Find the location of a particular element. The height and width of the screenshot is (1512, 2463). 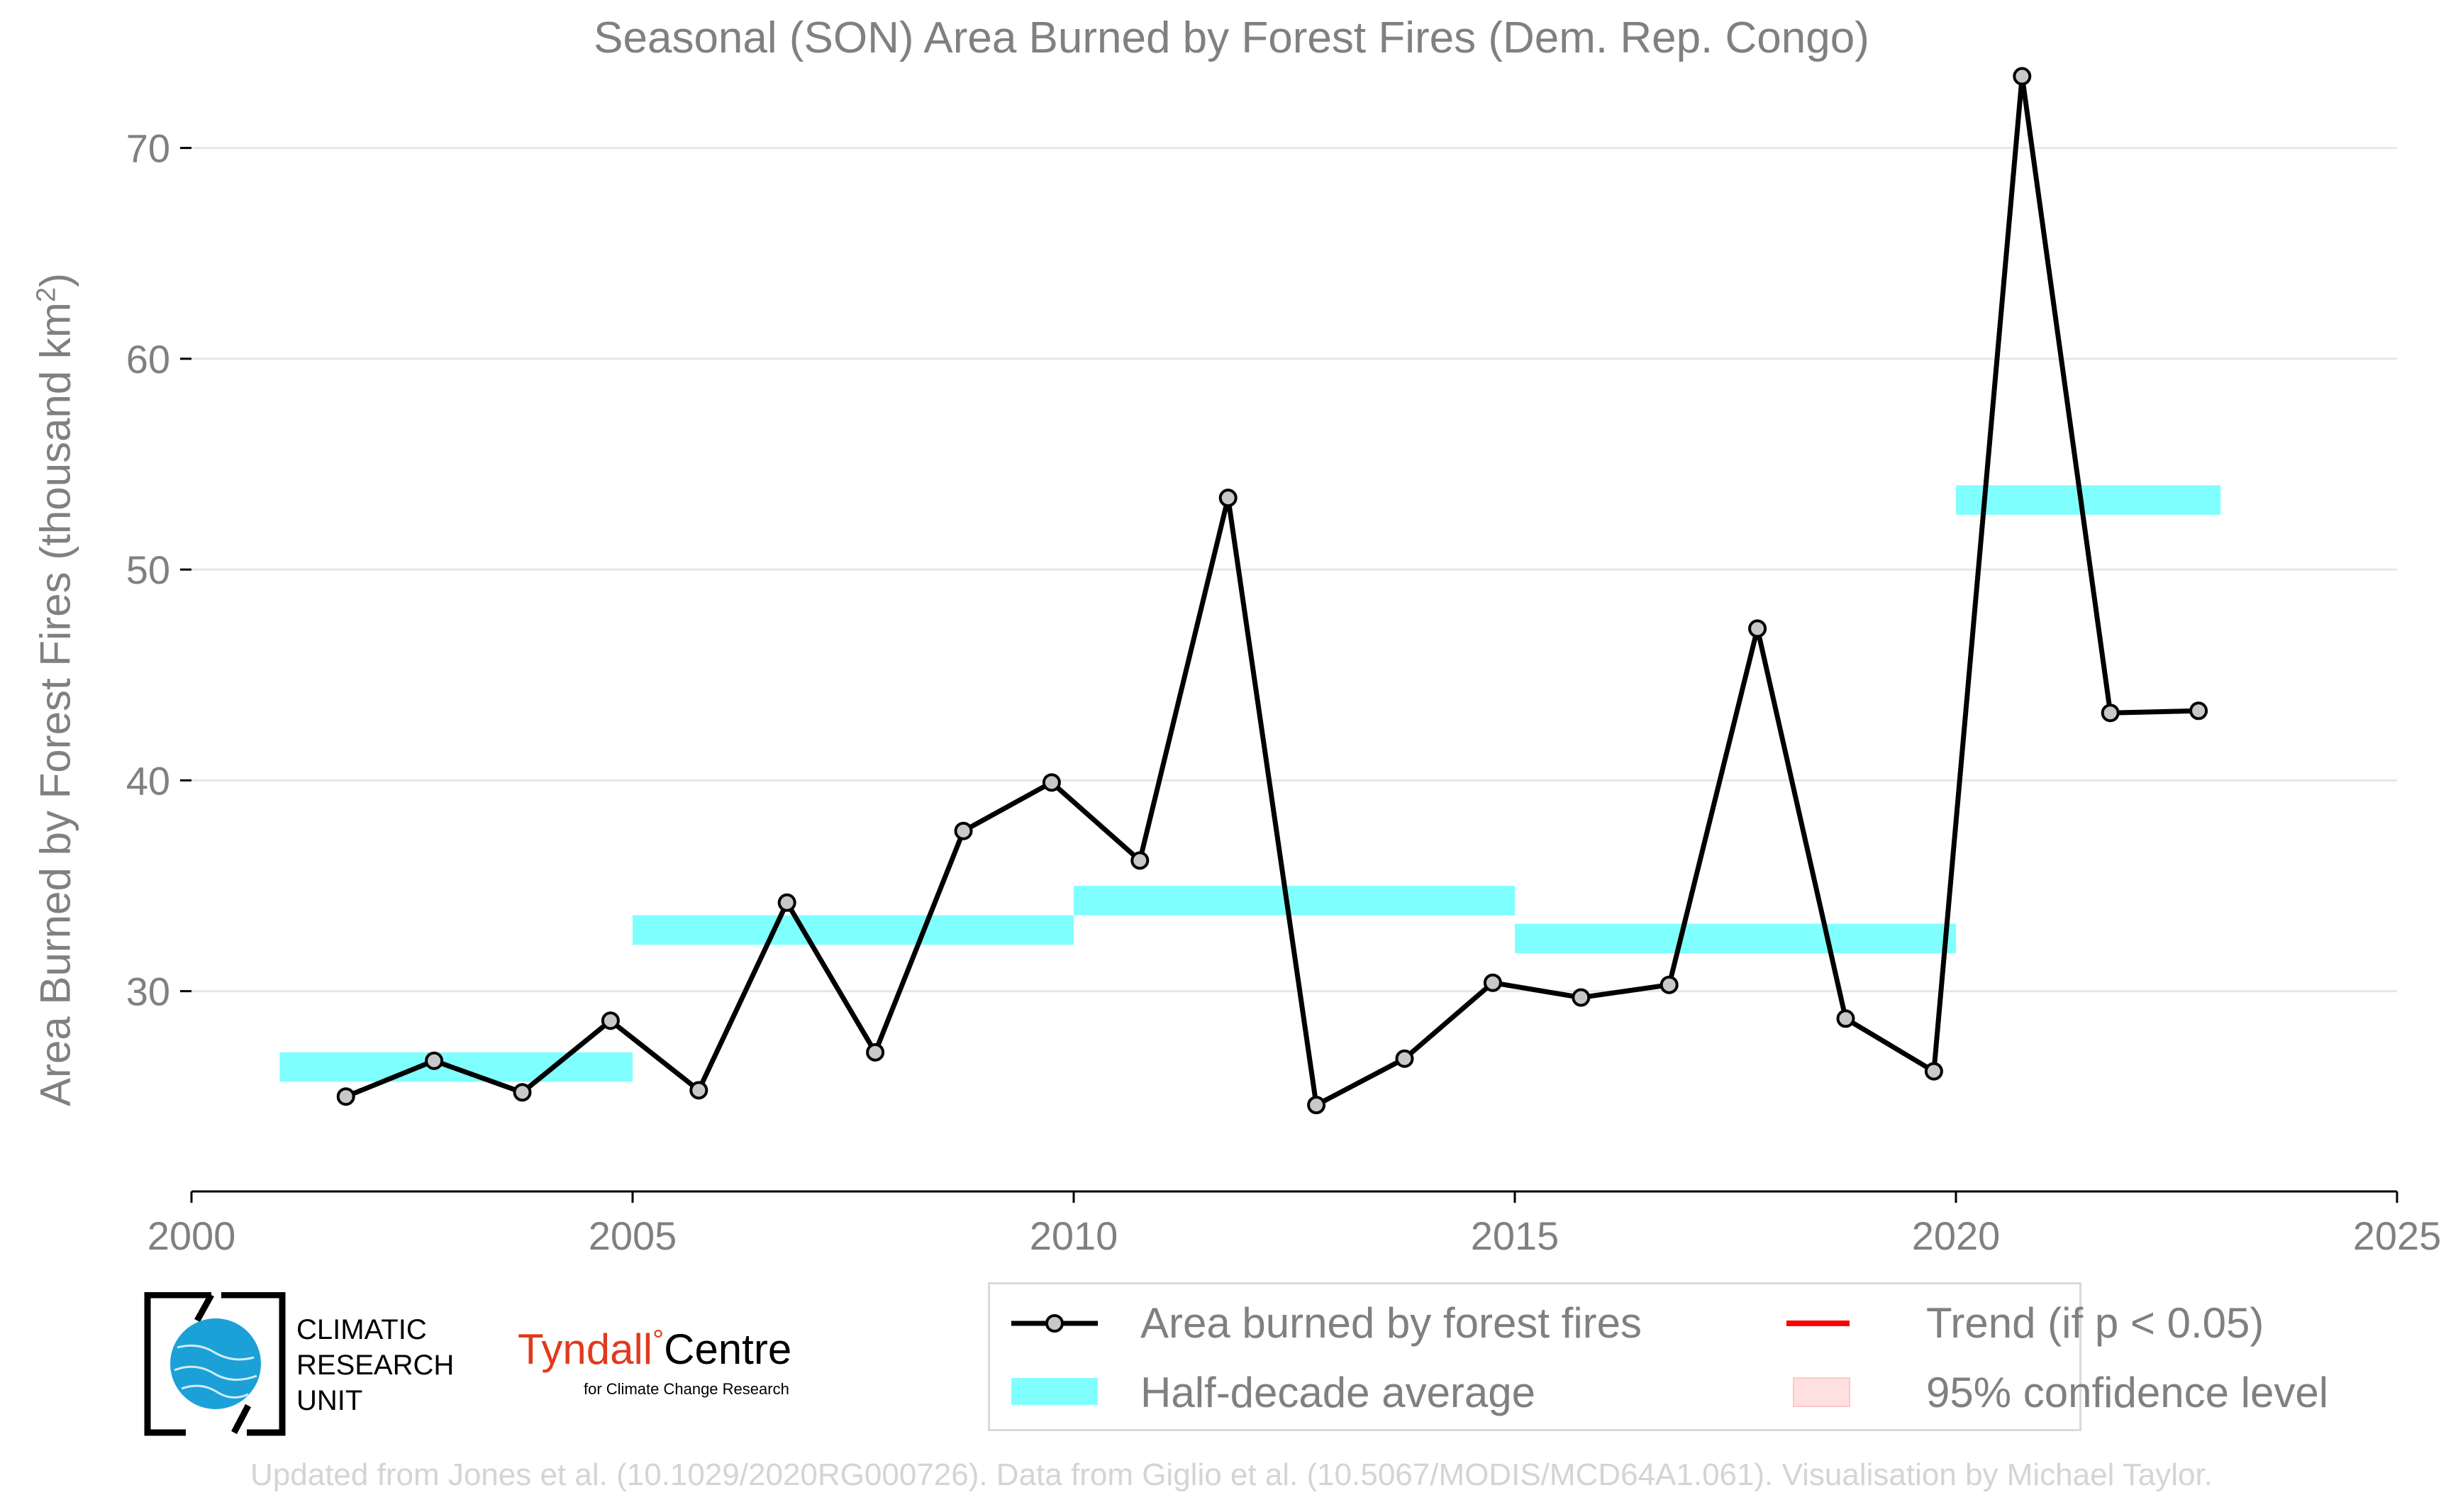

tyndall-name: Tyndall is located at coordinates (586, 1349).